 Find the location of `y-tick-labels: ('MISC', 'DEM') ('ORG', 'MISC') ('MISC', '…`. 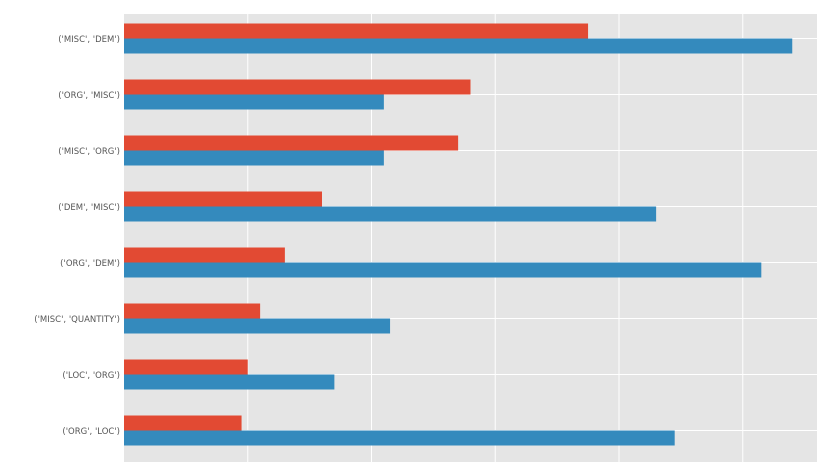

y-tick-labels: ('MISC', 'DEM') ('ORG', 'MISC') ('MISC', '… is located at coordinates (77, 236).